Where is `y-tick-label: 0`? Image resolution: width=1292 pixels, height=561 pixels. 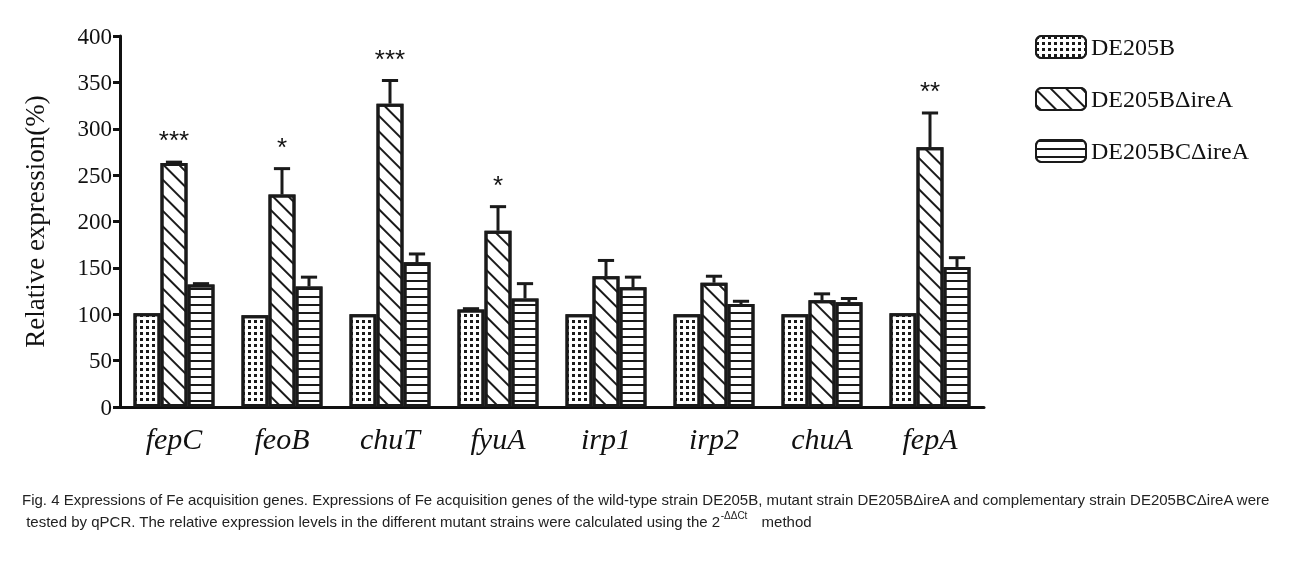 y-tick-label: 0 is located at coordinates (106, 407).